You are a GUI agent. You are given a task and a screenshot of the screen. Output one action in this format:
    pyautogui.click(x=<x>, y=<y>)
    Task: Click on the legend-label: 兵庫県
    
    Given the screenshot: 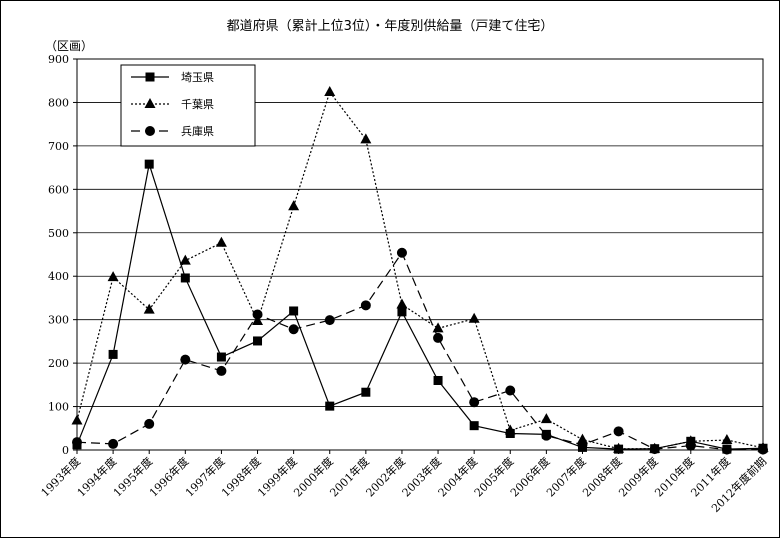 What is the action you would take?
    pyautogui.click(x=197, y=131)
    